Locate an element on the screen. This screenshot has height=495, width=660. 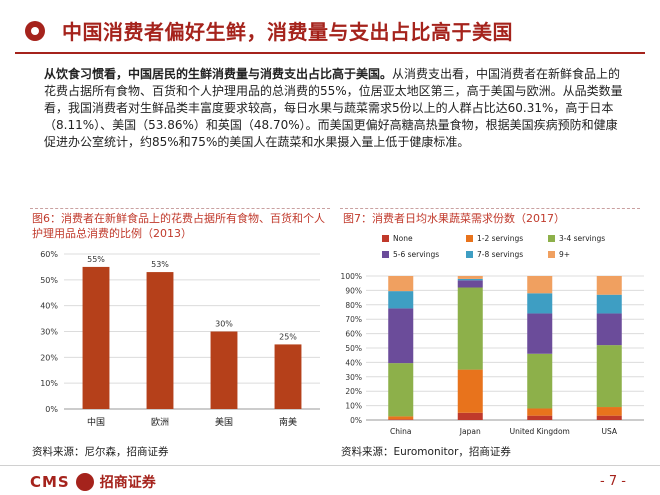
legend-label: None is located at coordinates (403, 238).